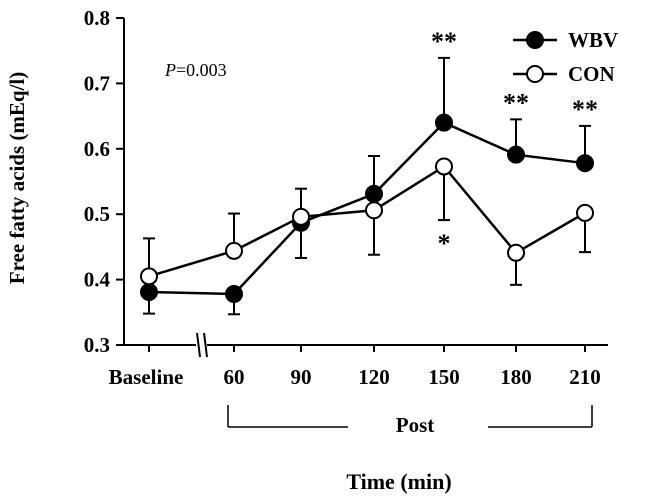 This screenshot has width=650, height=497. What do you see at coordinates (146, 377) in the screenshot?
I see `x-tick-label: Baseline` at bounding box center [146, 377].